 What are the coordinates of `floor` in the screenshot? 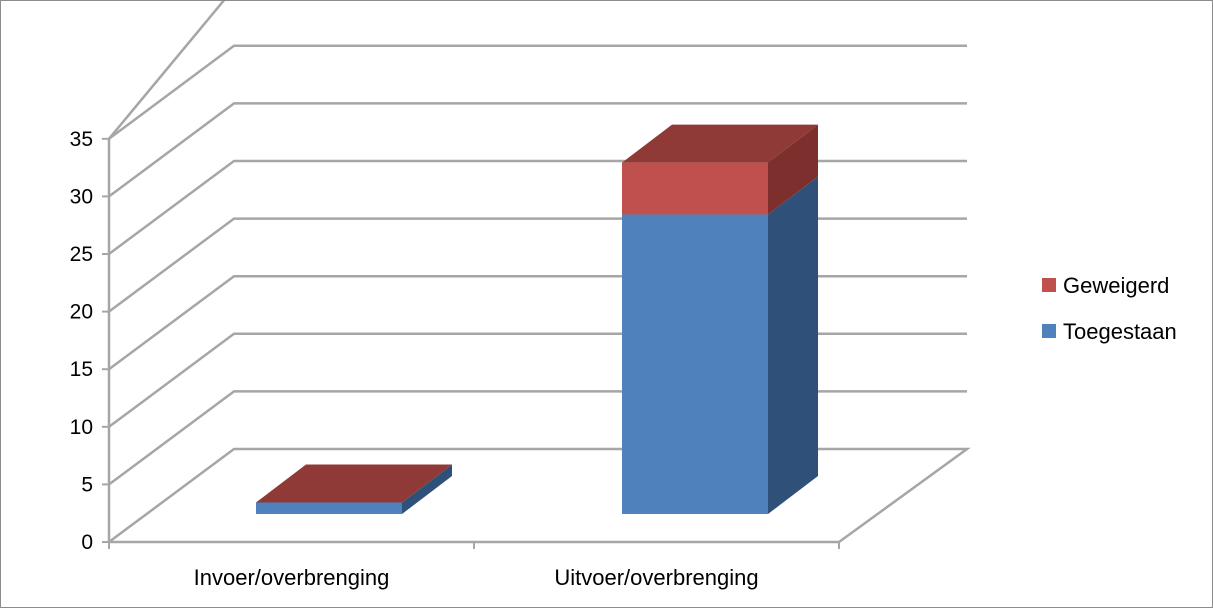 It's located at (539, 495).